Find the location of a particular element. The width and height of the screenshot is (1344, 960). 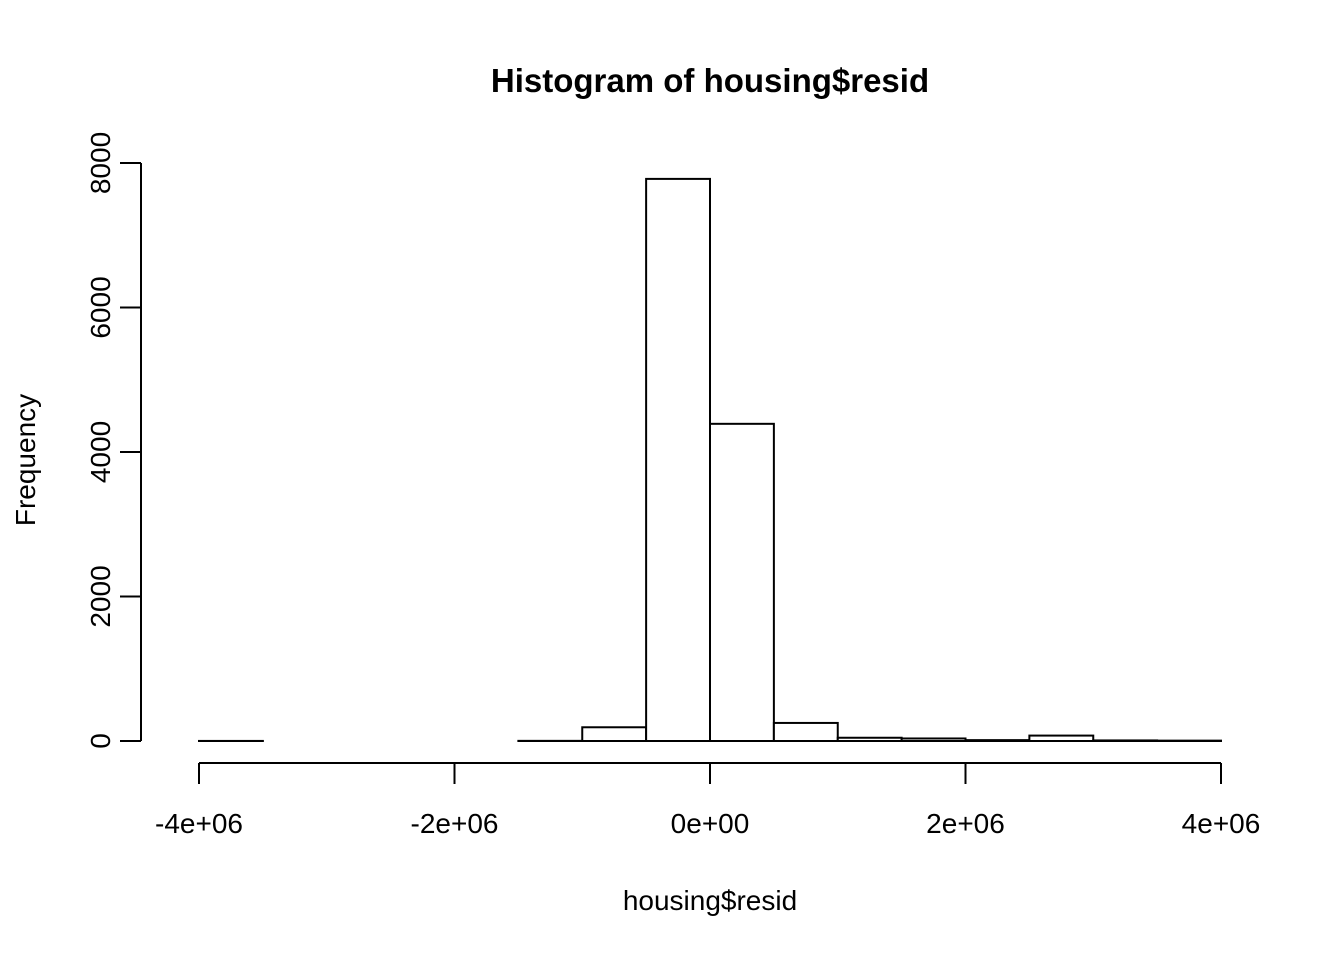

y-tick-label: 0 is located at coordinates (100, 741).